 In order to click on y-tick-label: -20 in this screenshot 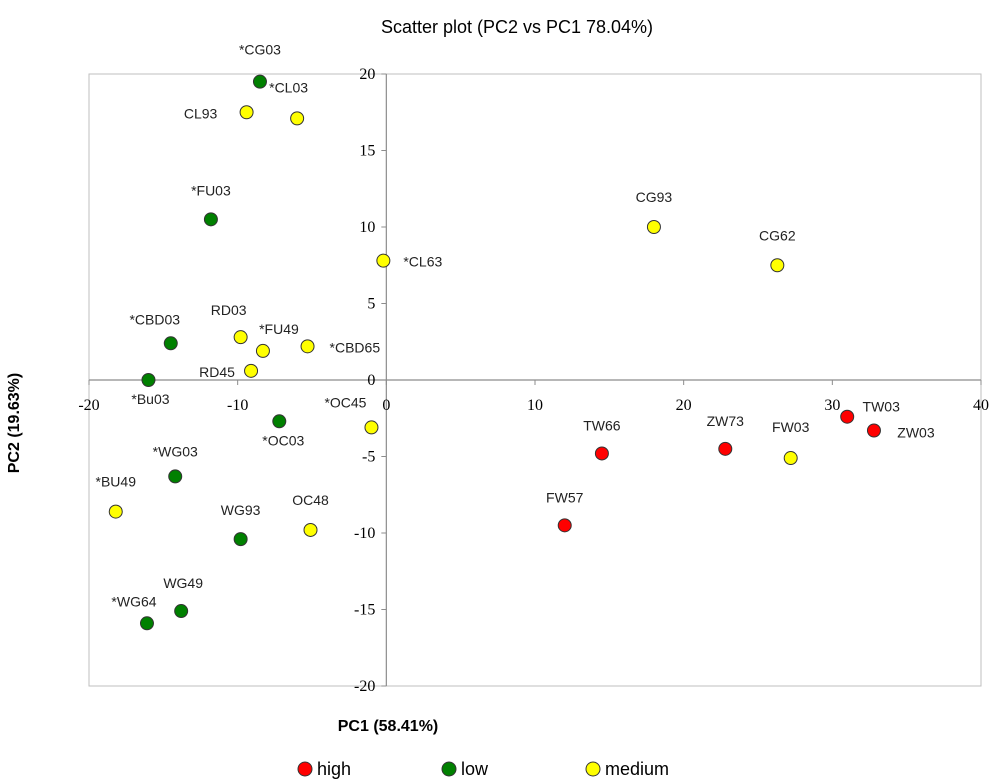, I will do `click(364, 686)`.